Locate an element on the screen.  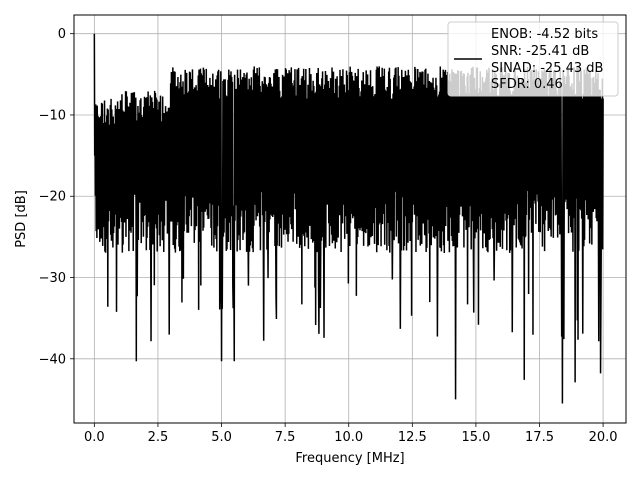
legend-box is located at coordinates (533, 59).